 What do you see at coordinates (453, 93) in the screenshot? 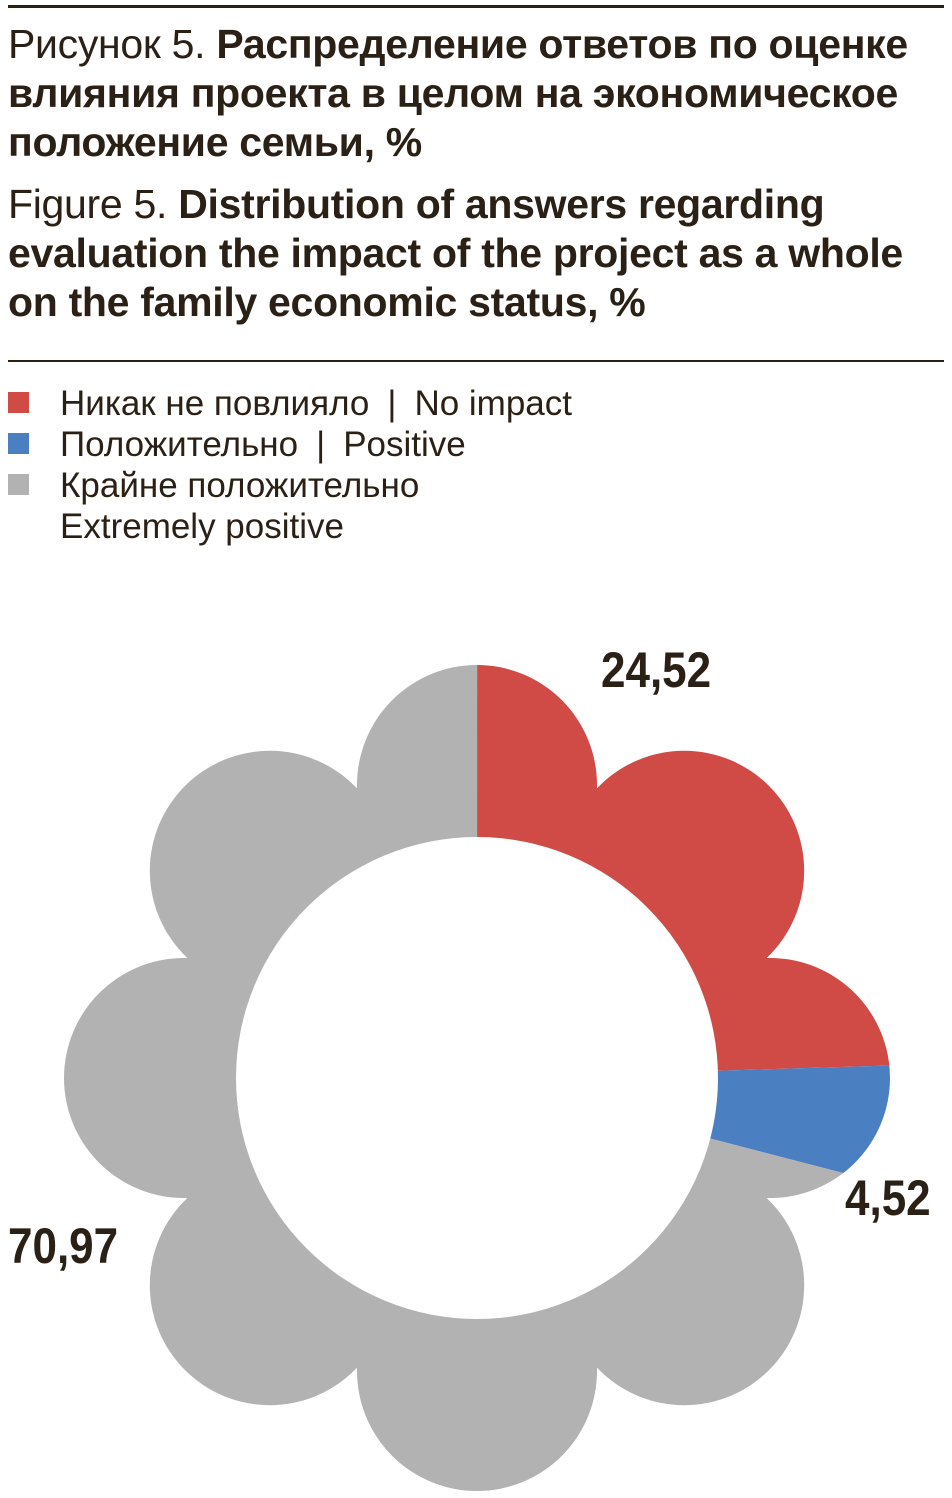
I see `title-ru-line-2: влияния проекта в целом на экономическое` at bounding box center [453, 93].